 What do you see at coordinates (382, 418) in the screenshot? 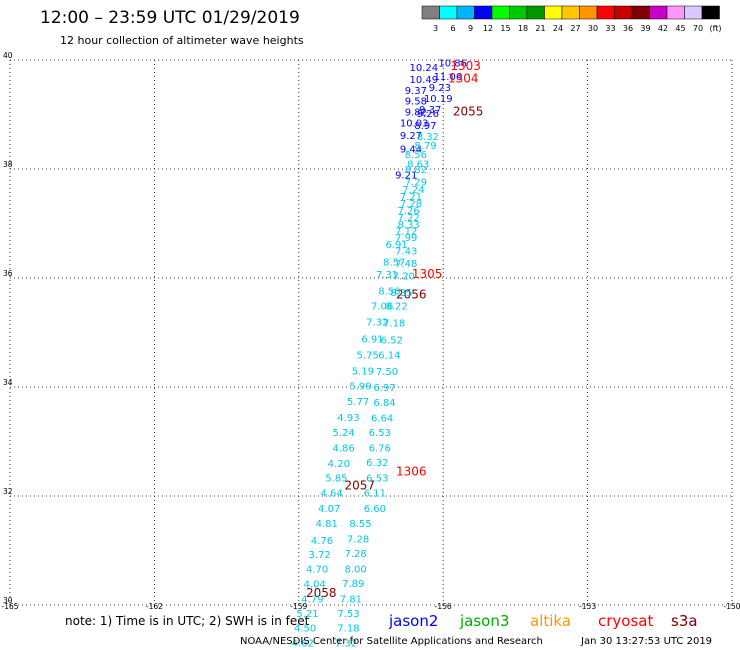
I see `wave-height-label: 6.64` at bounding box center [382, 418].